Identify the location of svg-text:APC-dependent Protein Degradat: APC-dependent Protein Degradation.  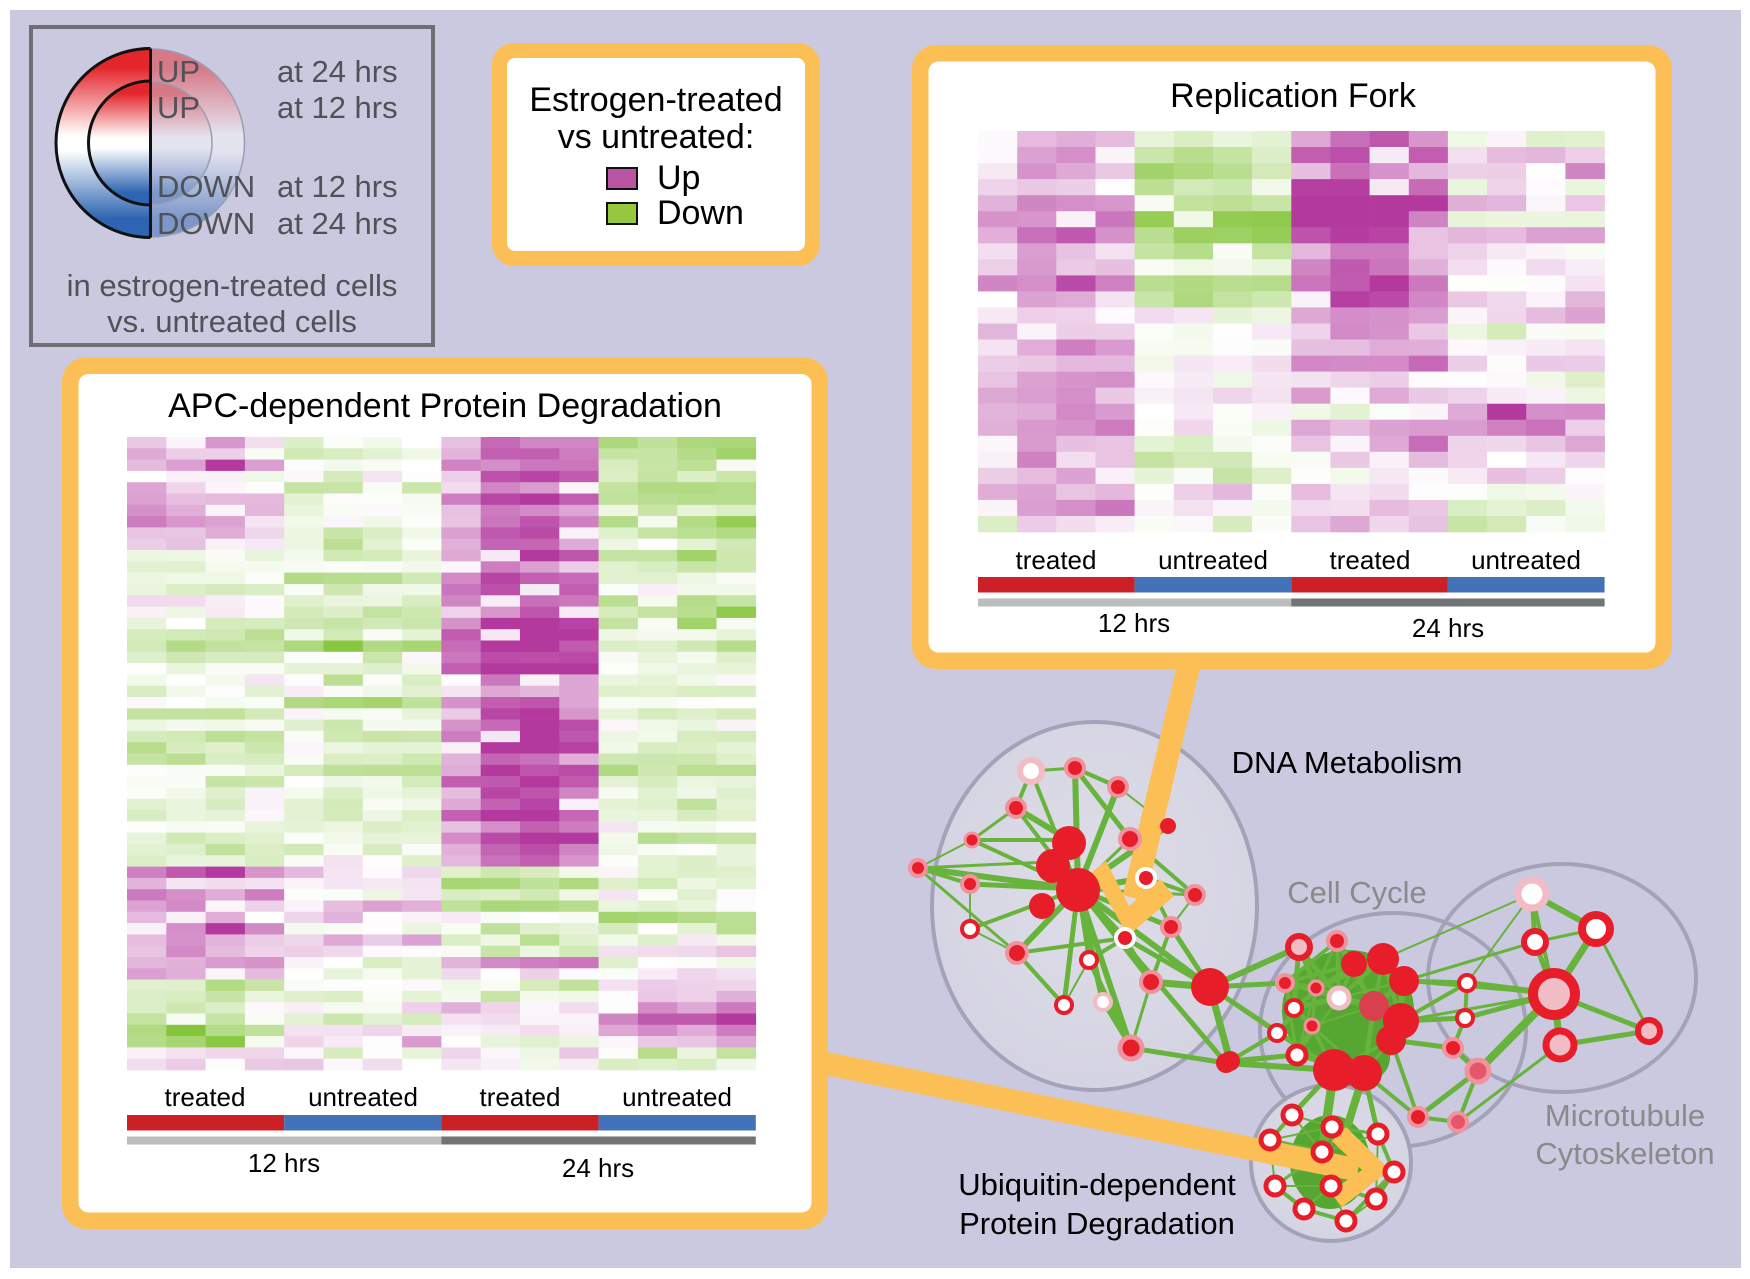
(445, 406).